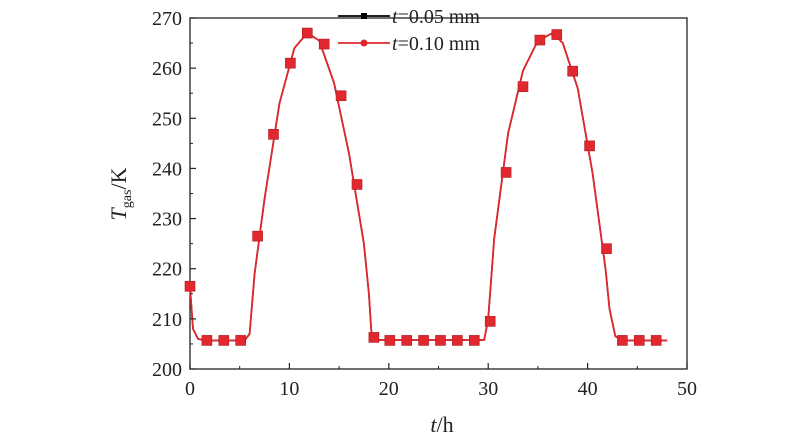  What do you see at coordinates (127, 199) in the screenshot?
I see `y-axis-subscript: gas` at bounding box center [127, 199].